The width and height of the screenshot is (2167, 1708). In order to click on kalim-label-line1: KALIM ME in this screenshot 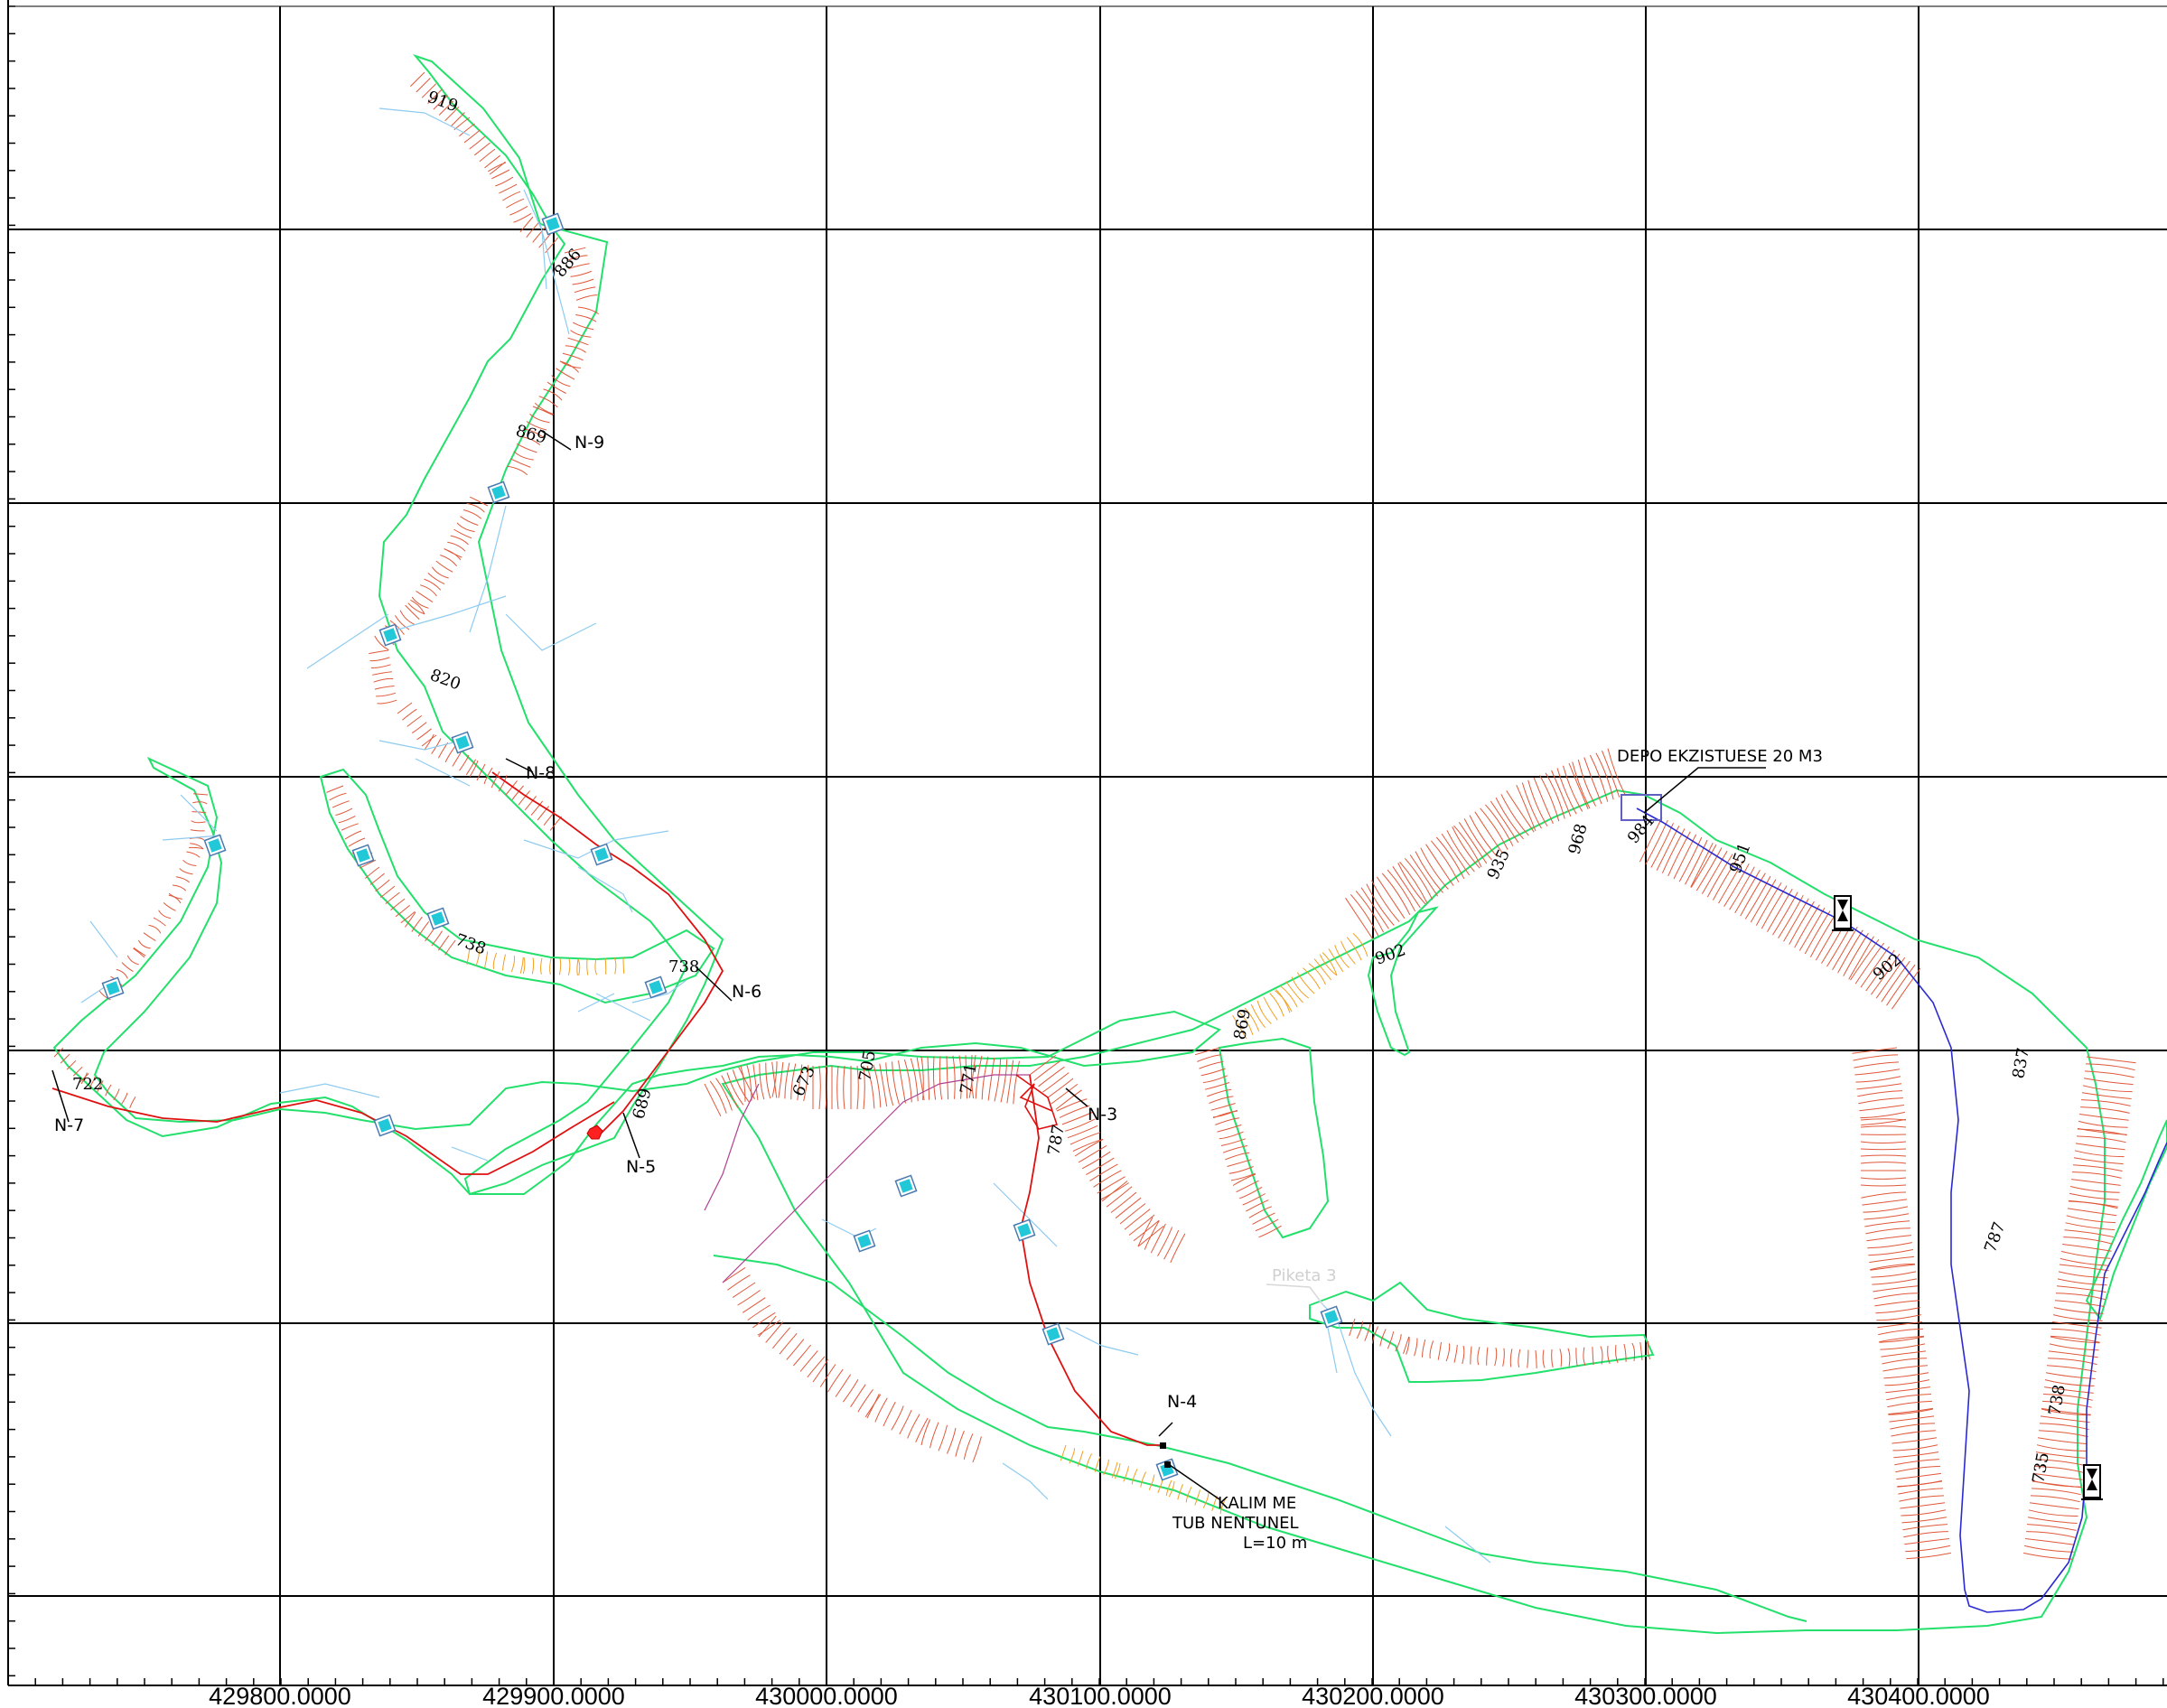, I will do `click(1257, 1503)`.